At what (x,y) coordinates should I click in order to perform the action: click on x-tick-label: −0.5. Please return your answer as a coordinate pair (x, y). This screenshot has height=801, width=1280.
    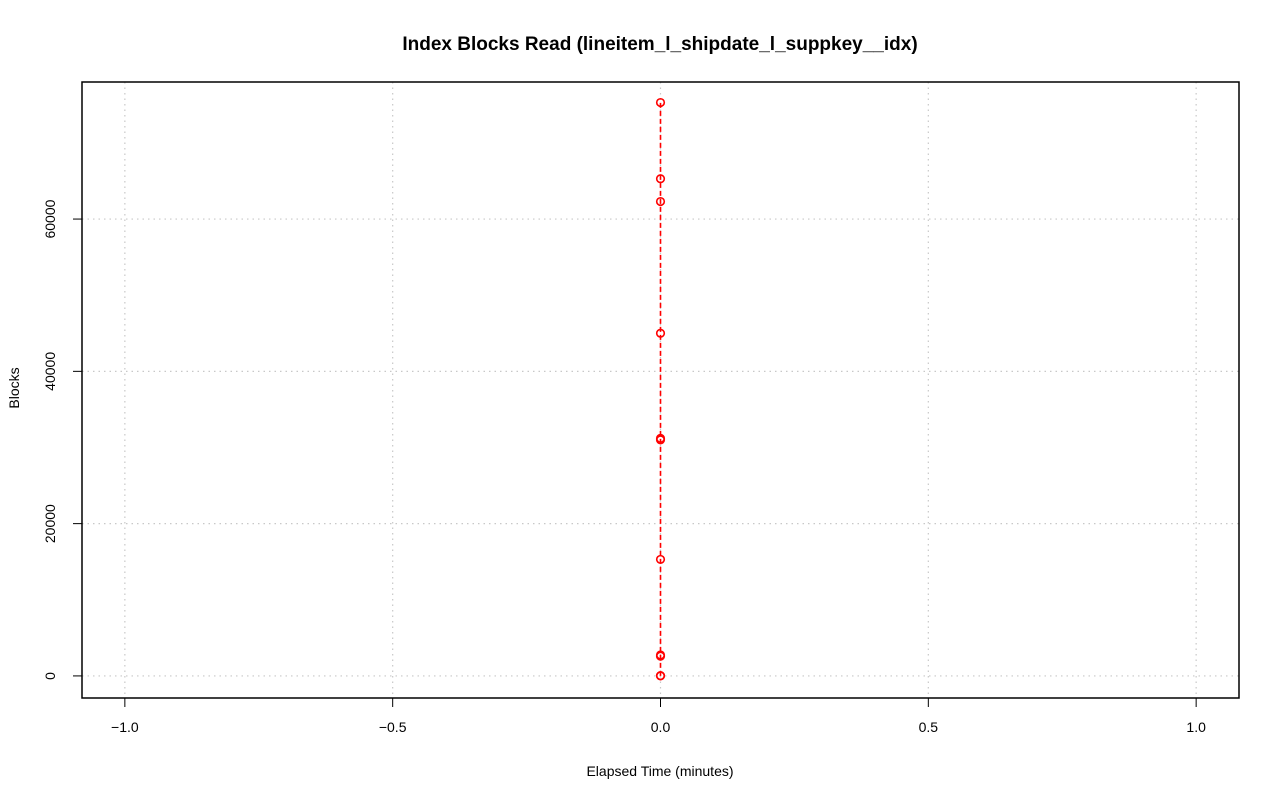
    Looking at the image, I should click on (393, 727).